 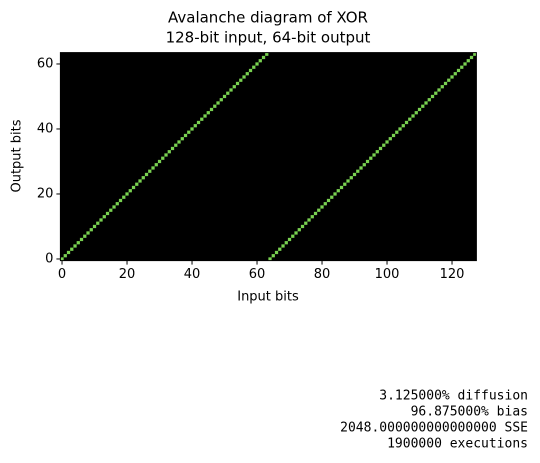 What do you see at coordinates (457, 444) in the screenshot?
I see `annotation: 1900000 executions` at bounding box center [457, 444].